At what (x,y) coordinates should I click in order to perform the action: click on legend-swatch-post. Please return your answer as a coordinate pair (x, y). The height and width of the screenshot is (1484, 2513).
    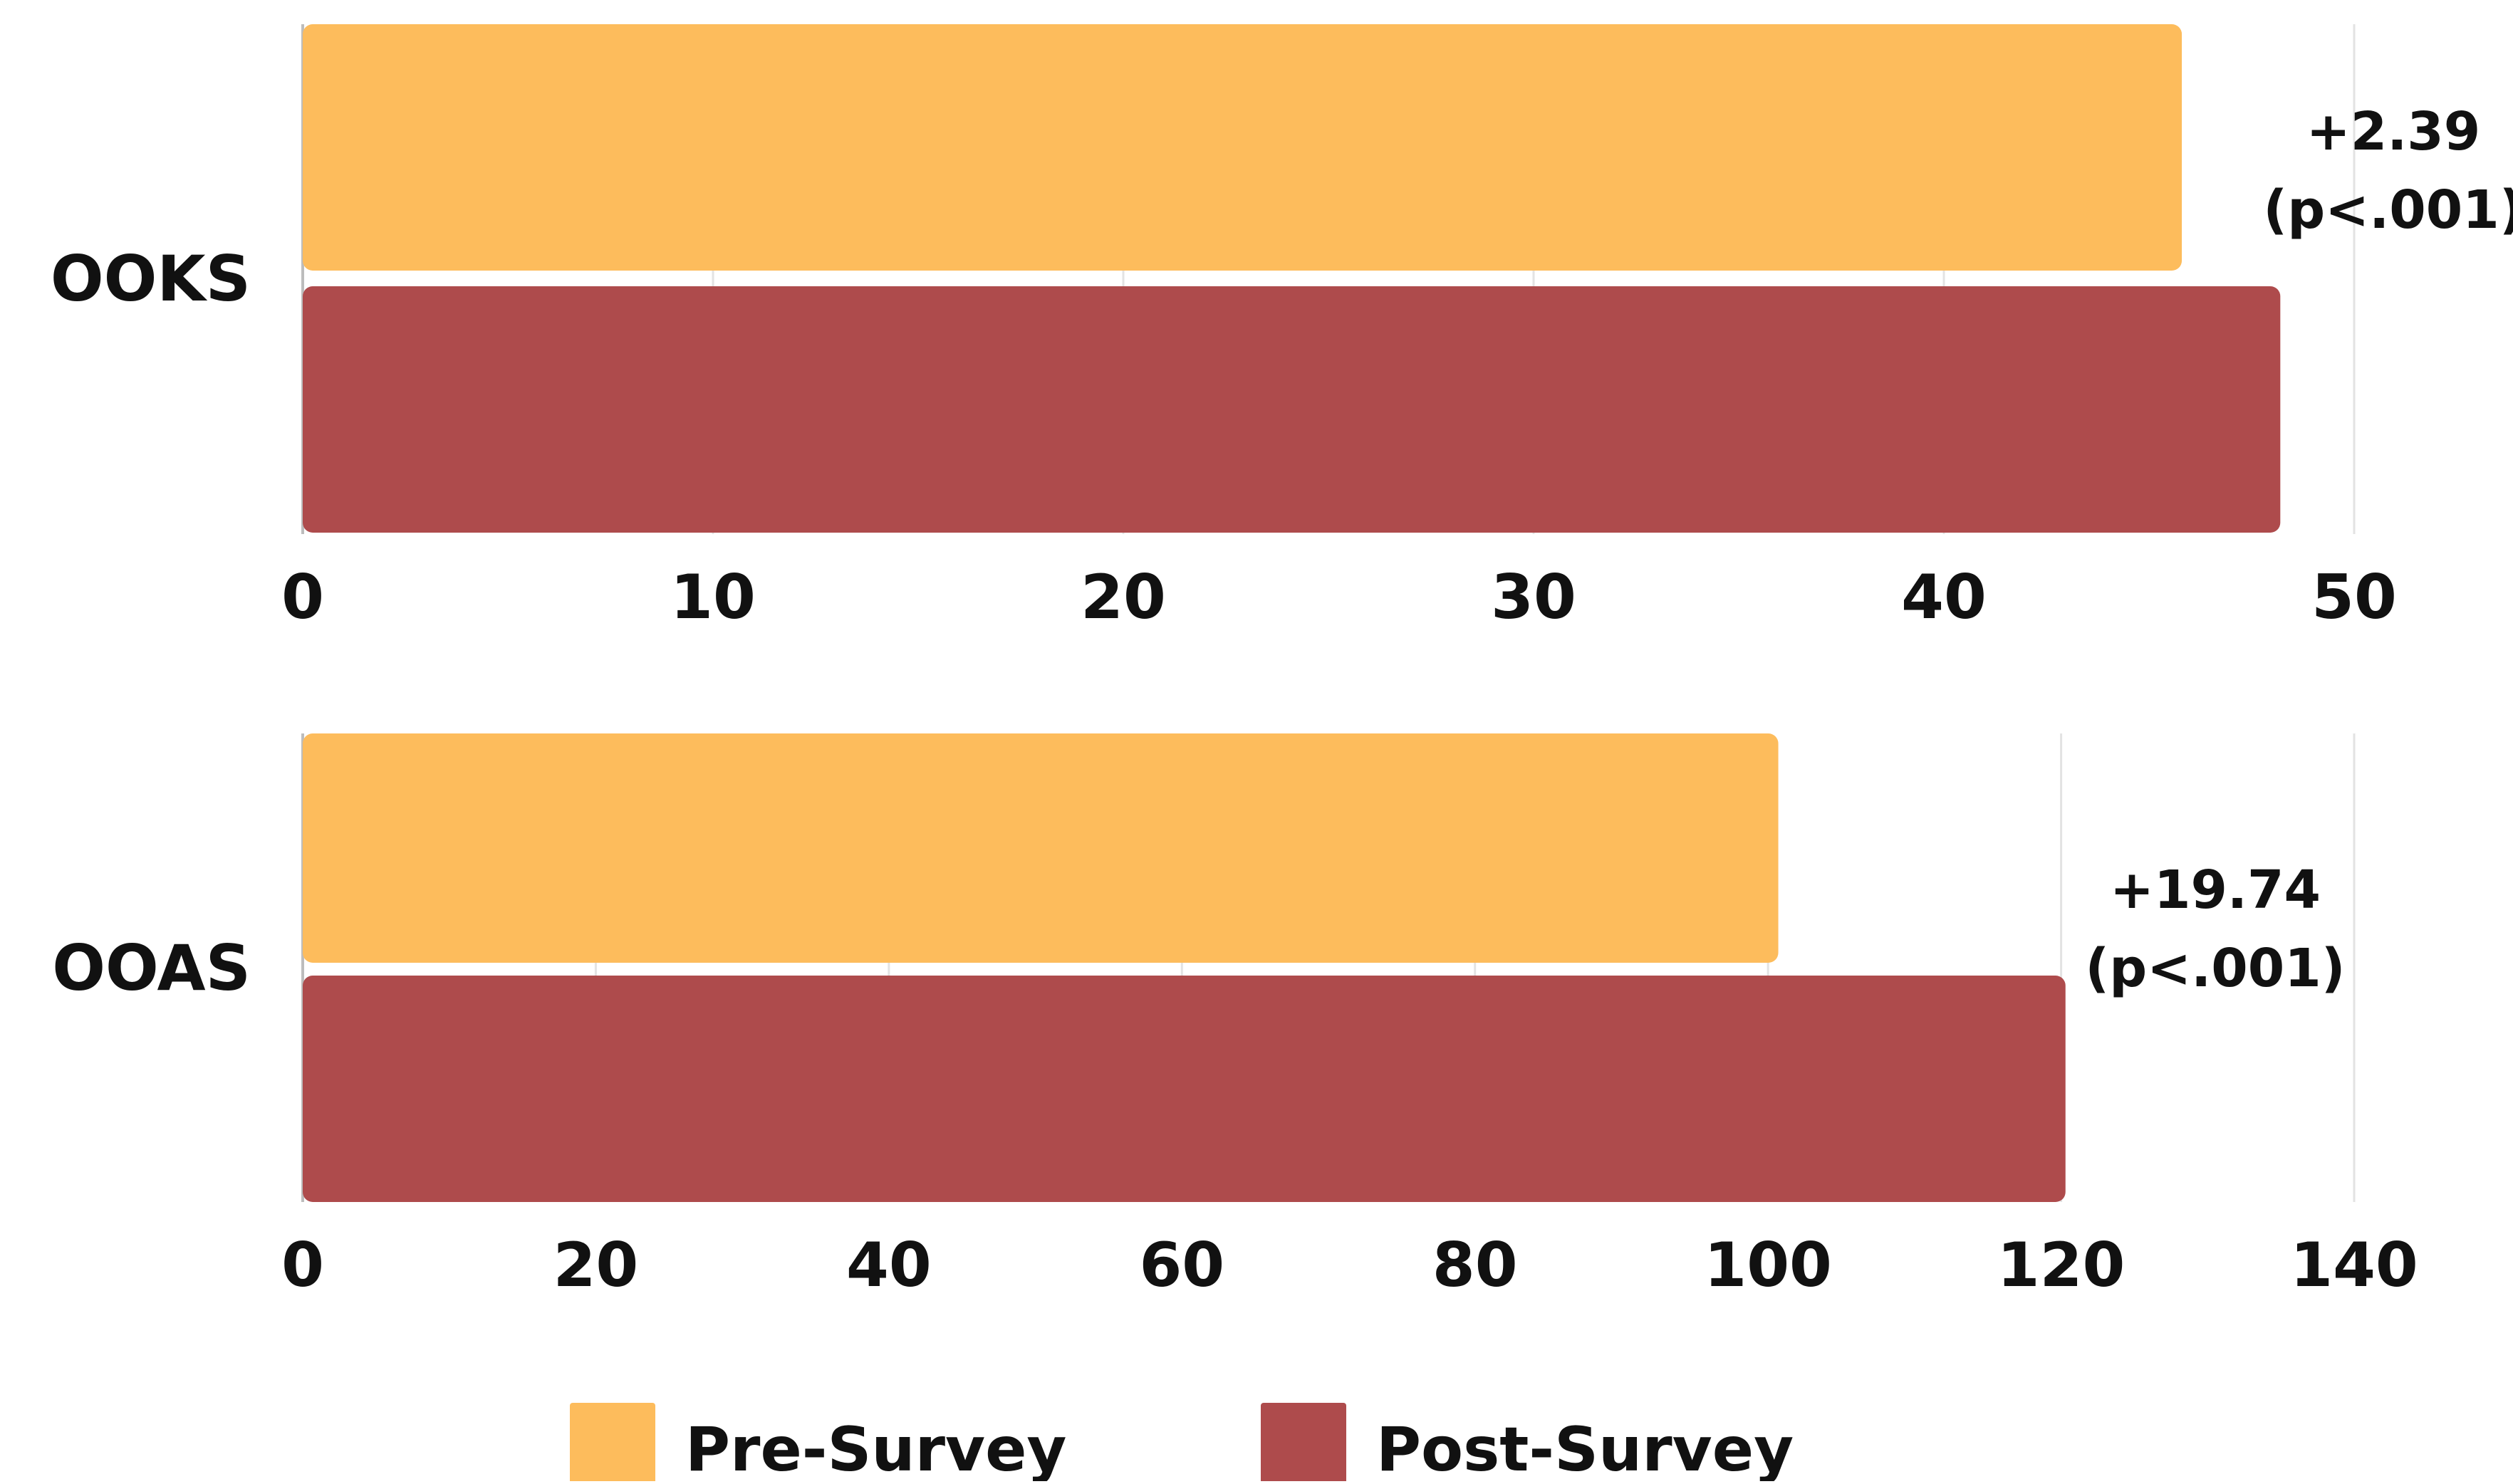
    Looking at the image, I should click on (1303, 1442).